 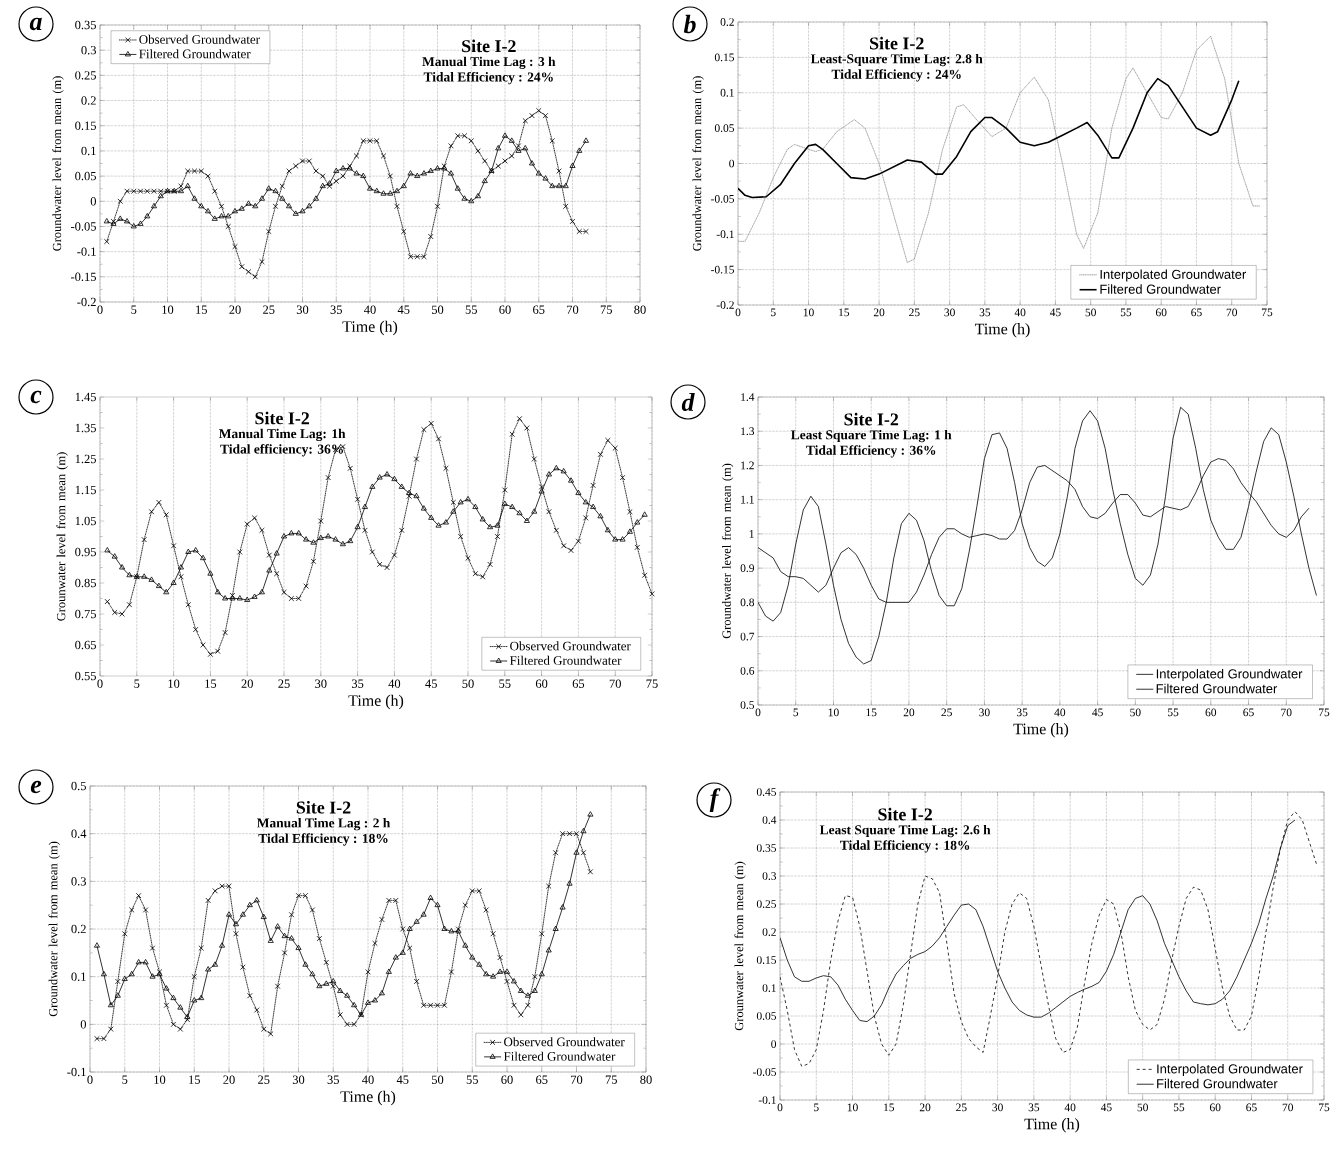 I want to click on y-tick-label: 0.3, so click(x=769, y=876).